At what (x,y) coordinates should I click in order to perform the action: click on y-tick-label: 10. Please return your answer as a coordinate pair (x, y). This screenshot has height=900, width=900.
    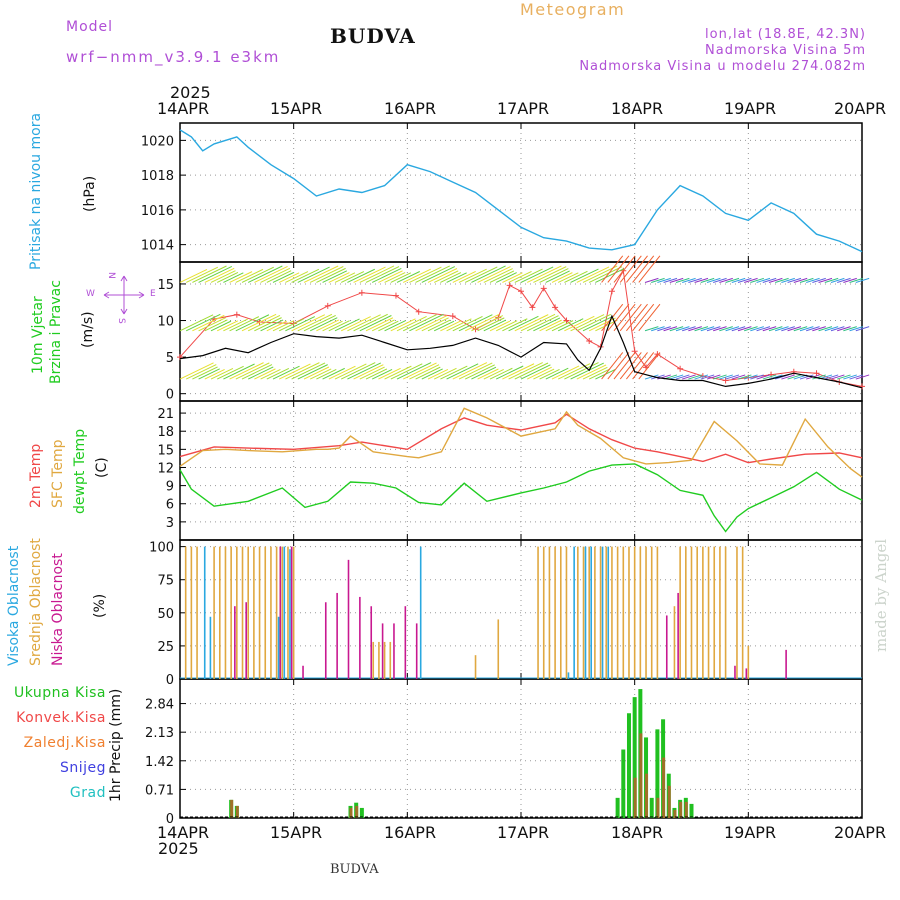
    Looking at the image, I should click on (165, 322).